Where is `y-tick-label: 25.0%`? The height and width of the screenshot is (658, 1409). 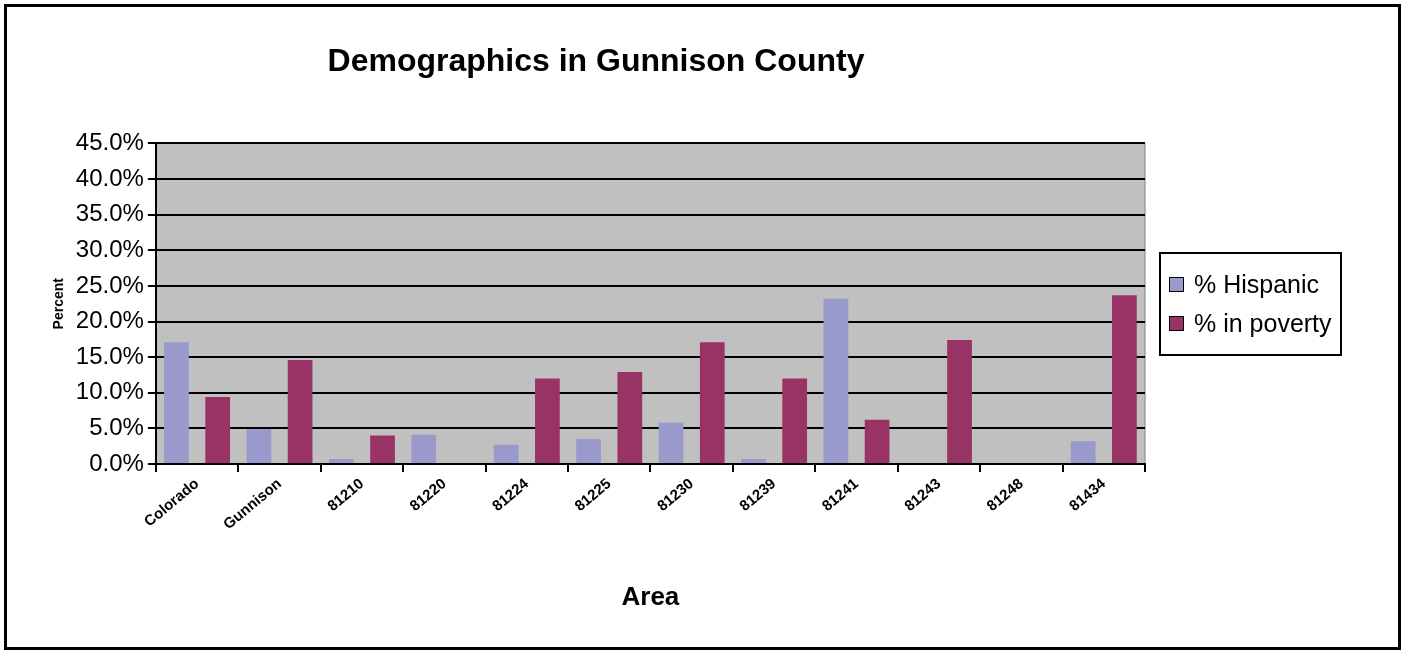 y-tick-label: 25.0% is located at coordinates (109, 284).